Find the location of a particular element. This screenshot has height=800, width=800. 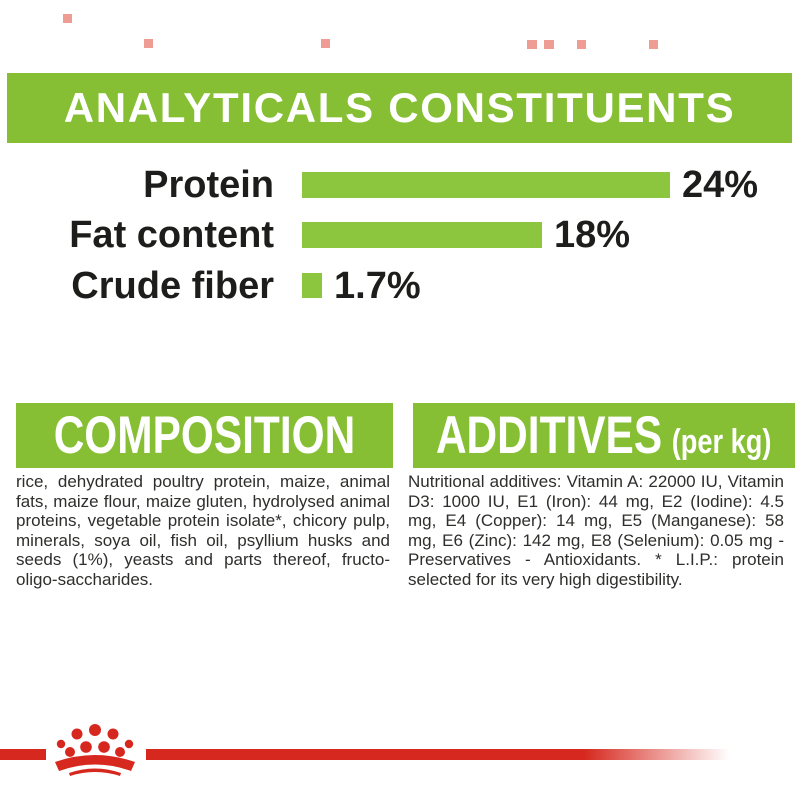

additives-per-kg-label: (per kg) is located at coordinates (722, 442).